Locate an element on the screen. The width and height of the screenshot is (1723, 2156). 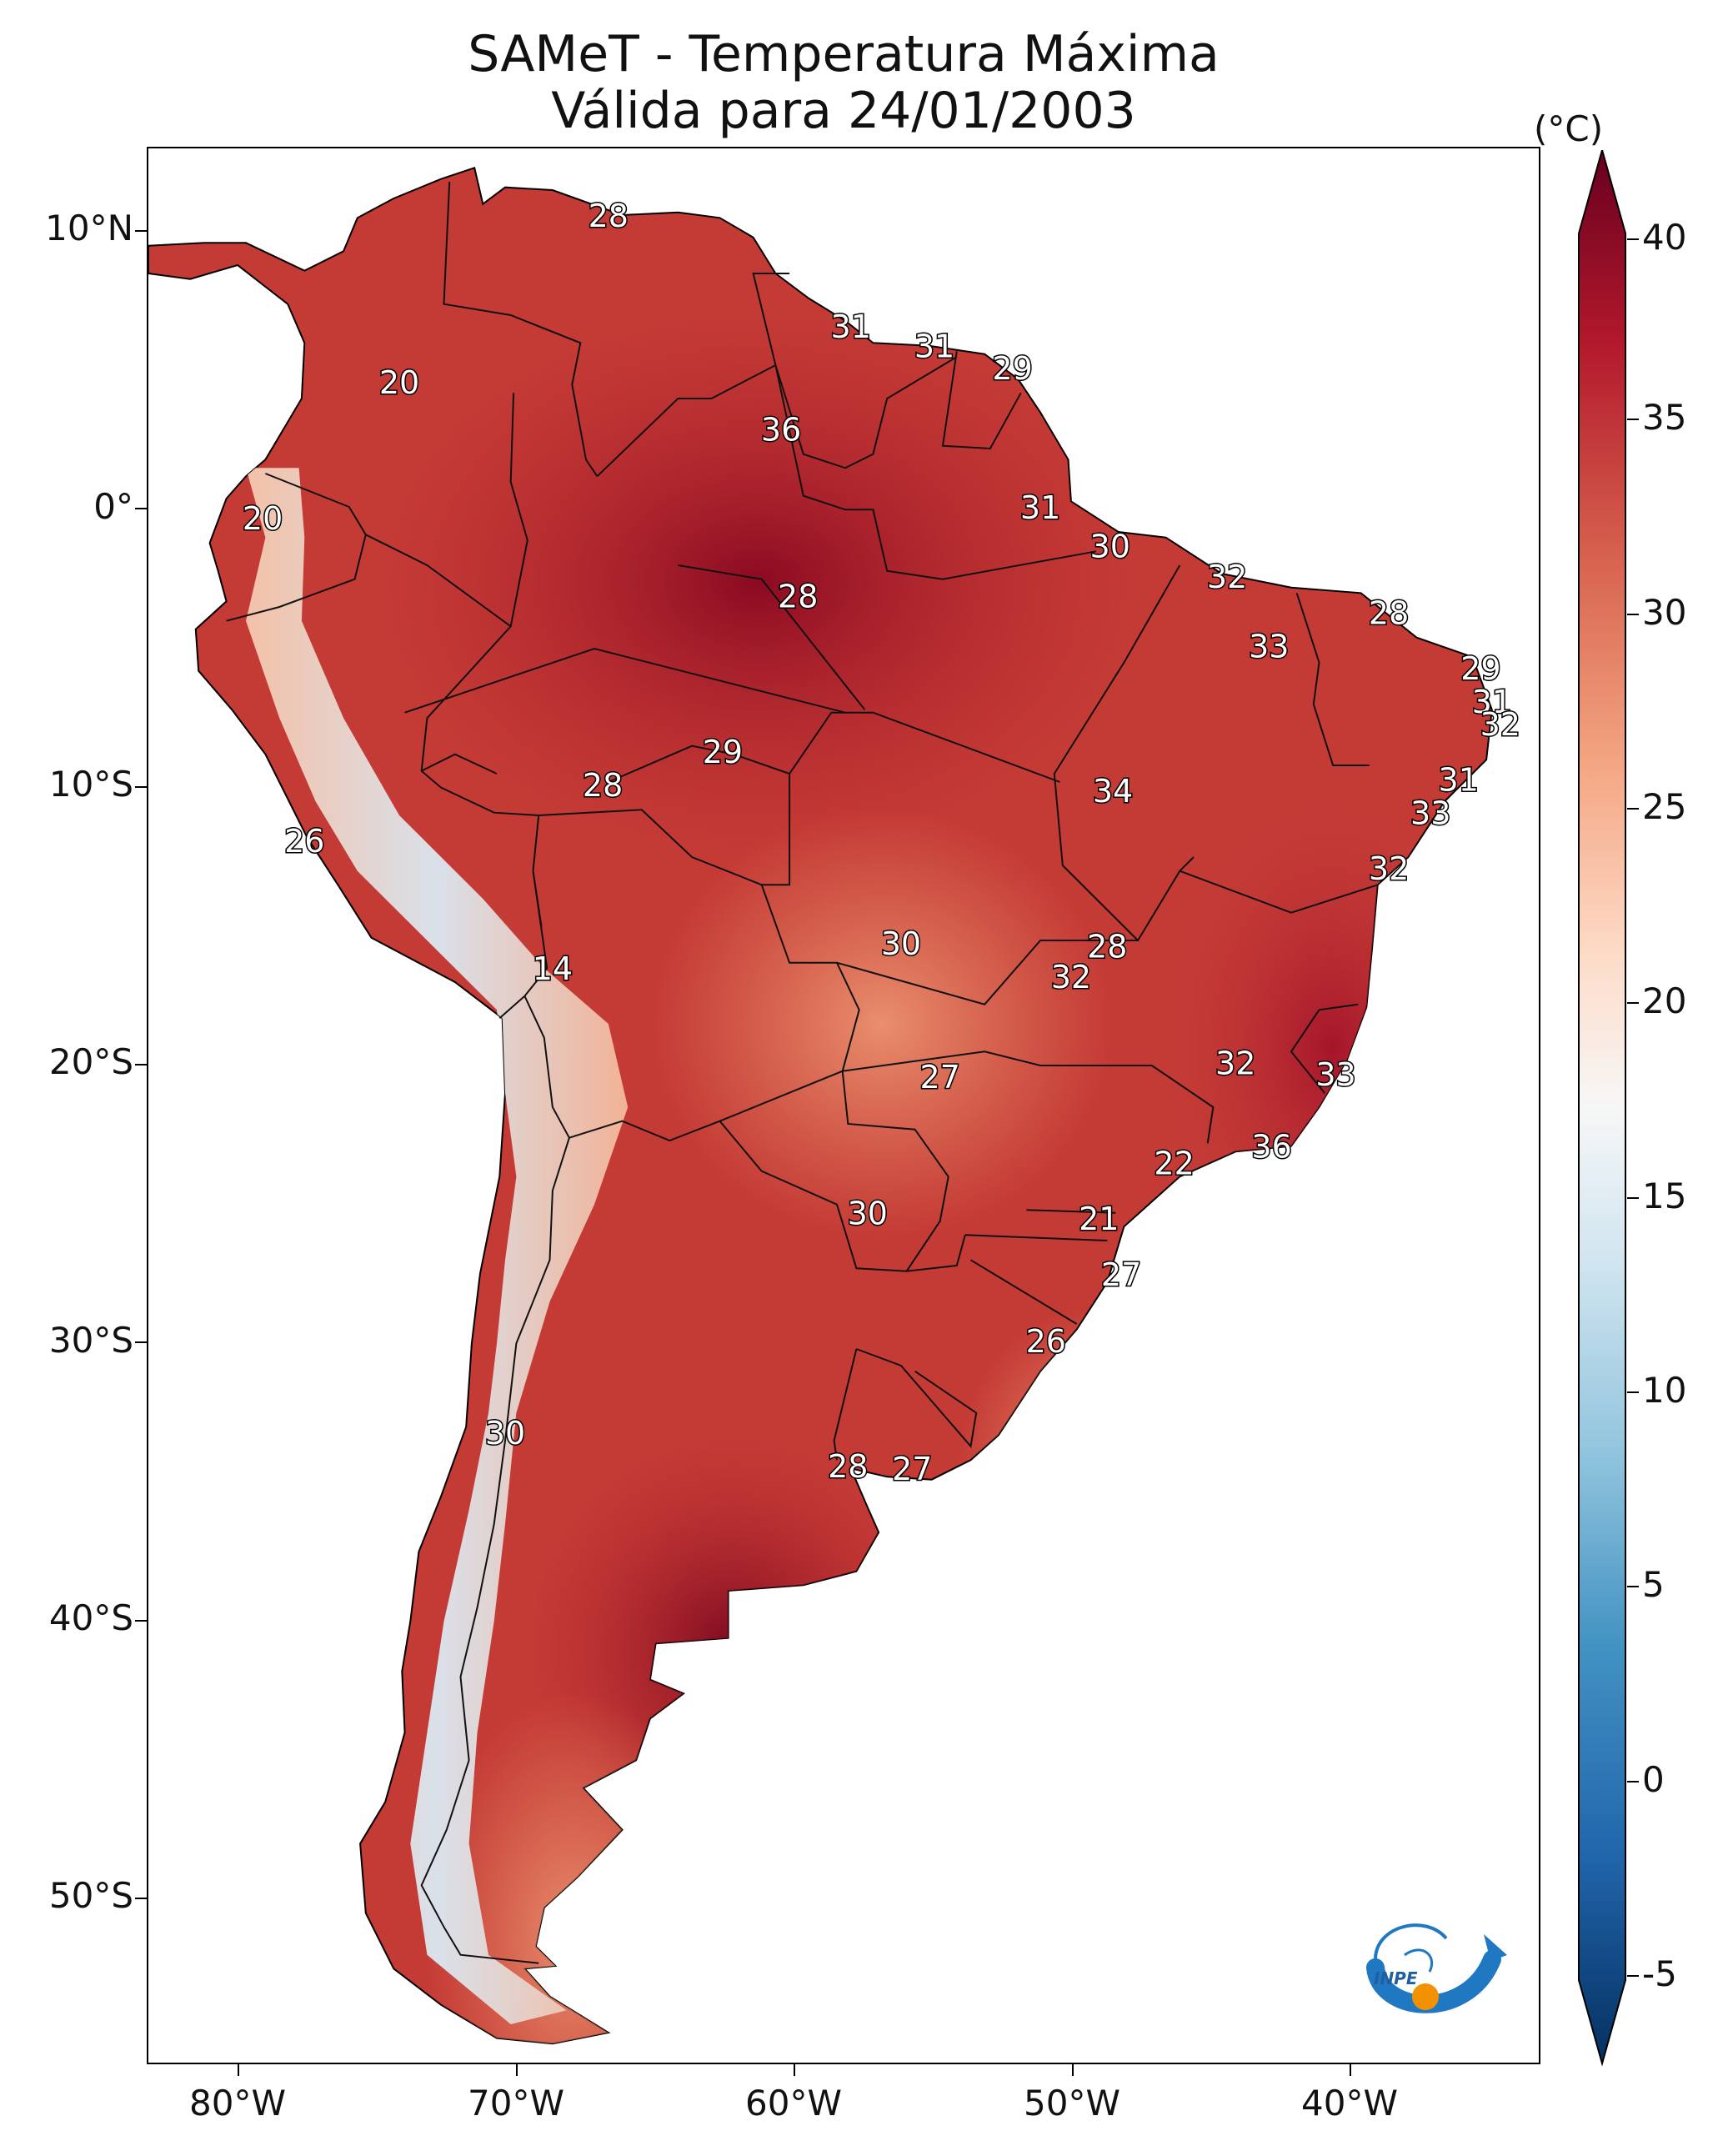
colorbar-label-20: 20 is located at coordinates (1664, 1001).